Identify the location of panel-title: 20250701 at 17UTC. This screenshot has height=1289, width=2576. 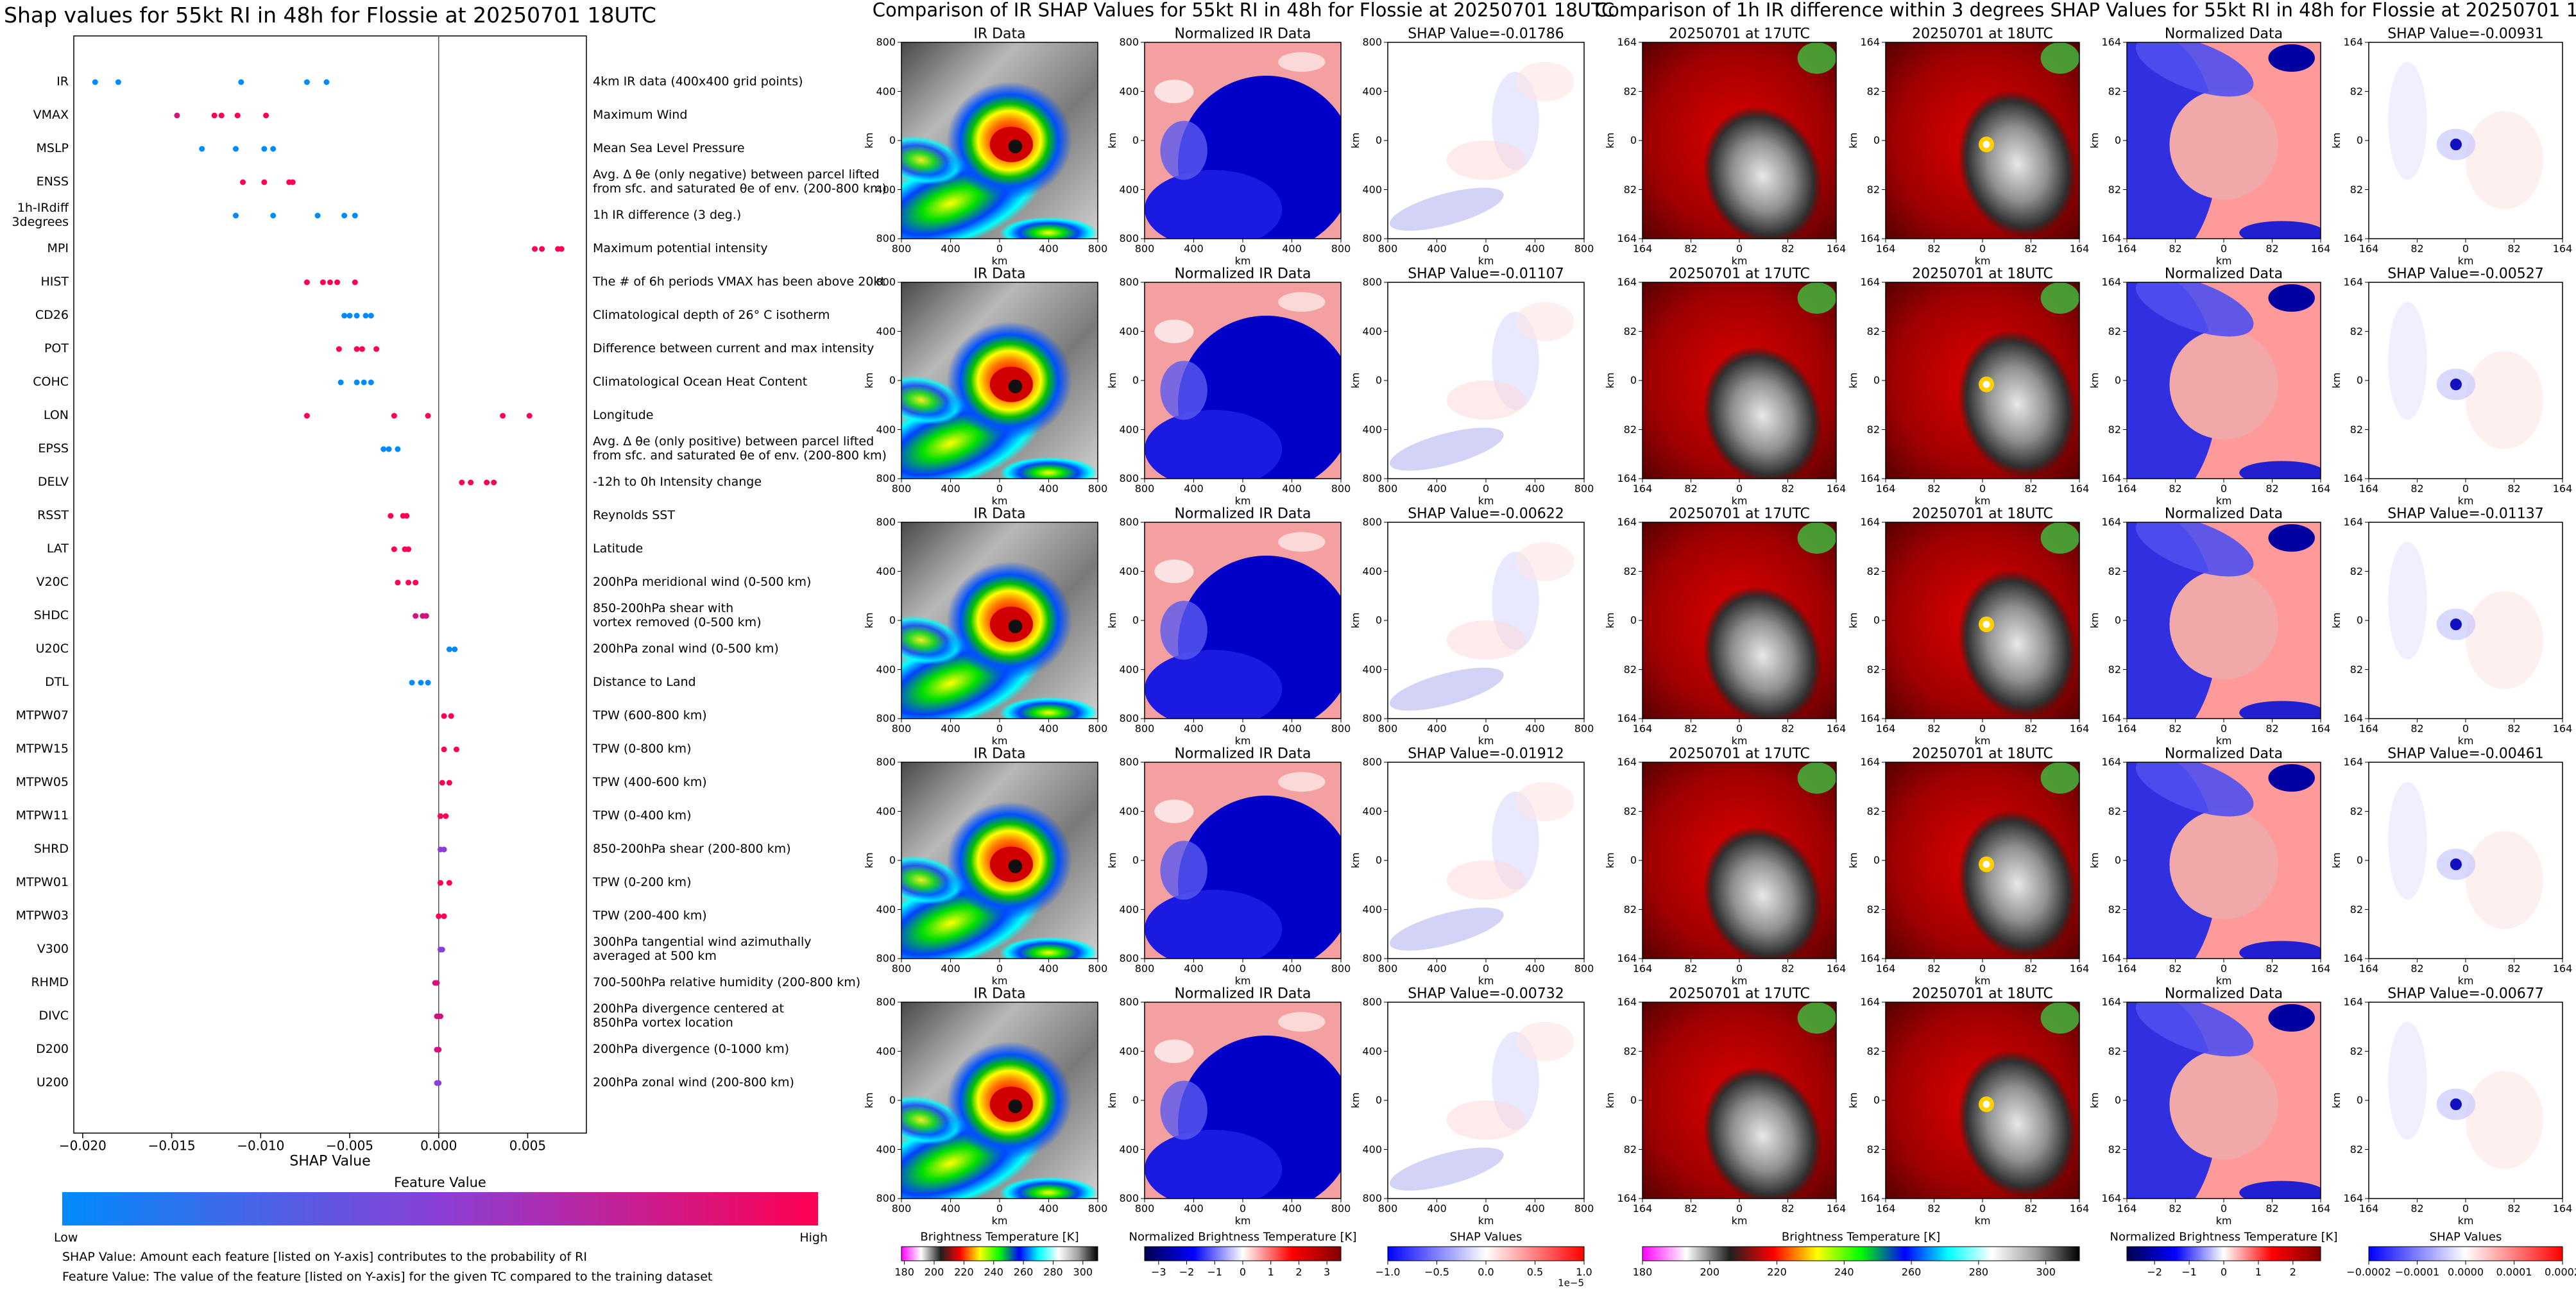
(1740, 514).